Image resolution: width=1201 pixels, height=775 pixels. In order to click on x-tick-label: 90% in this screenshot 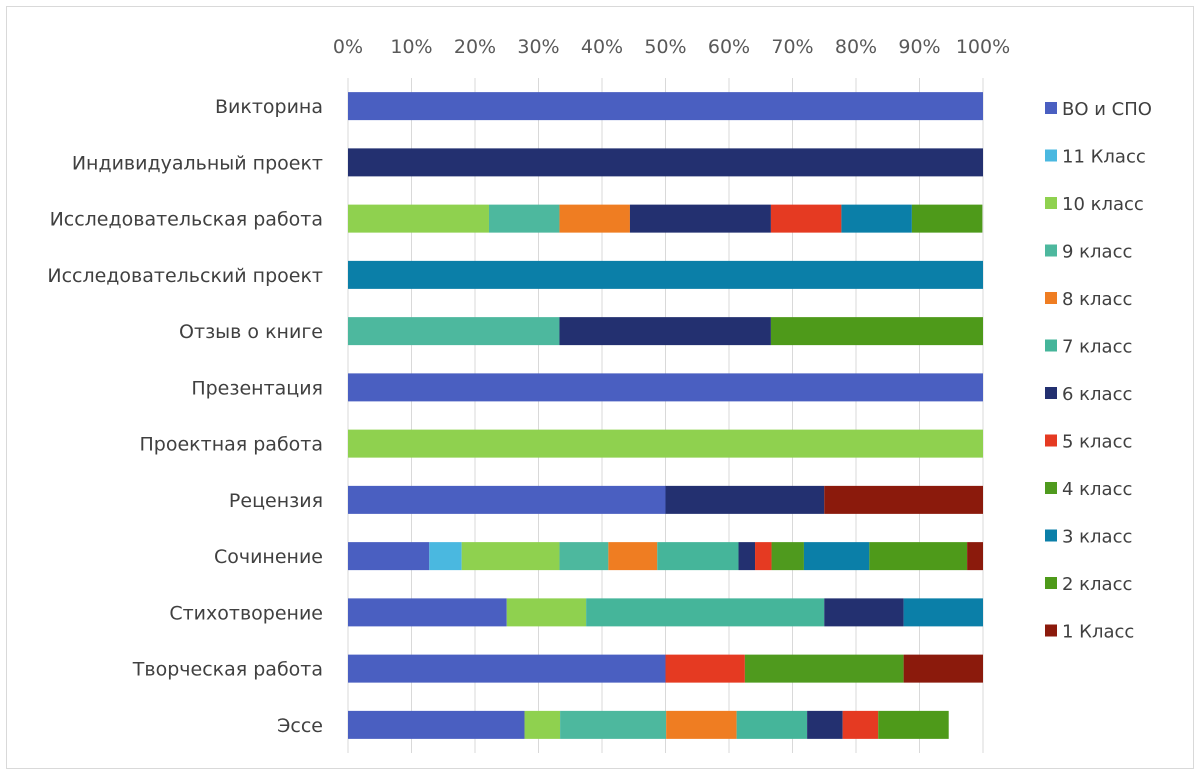, I will do `click(919, 47)`.